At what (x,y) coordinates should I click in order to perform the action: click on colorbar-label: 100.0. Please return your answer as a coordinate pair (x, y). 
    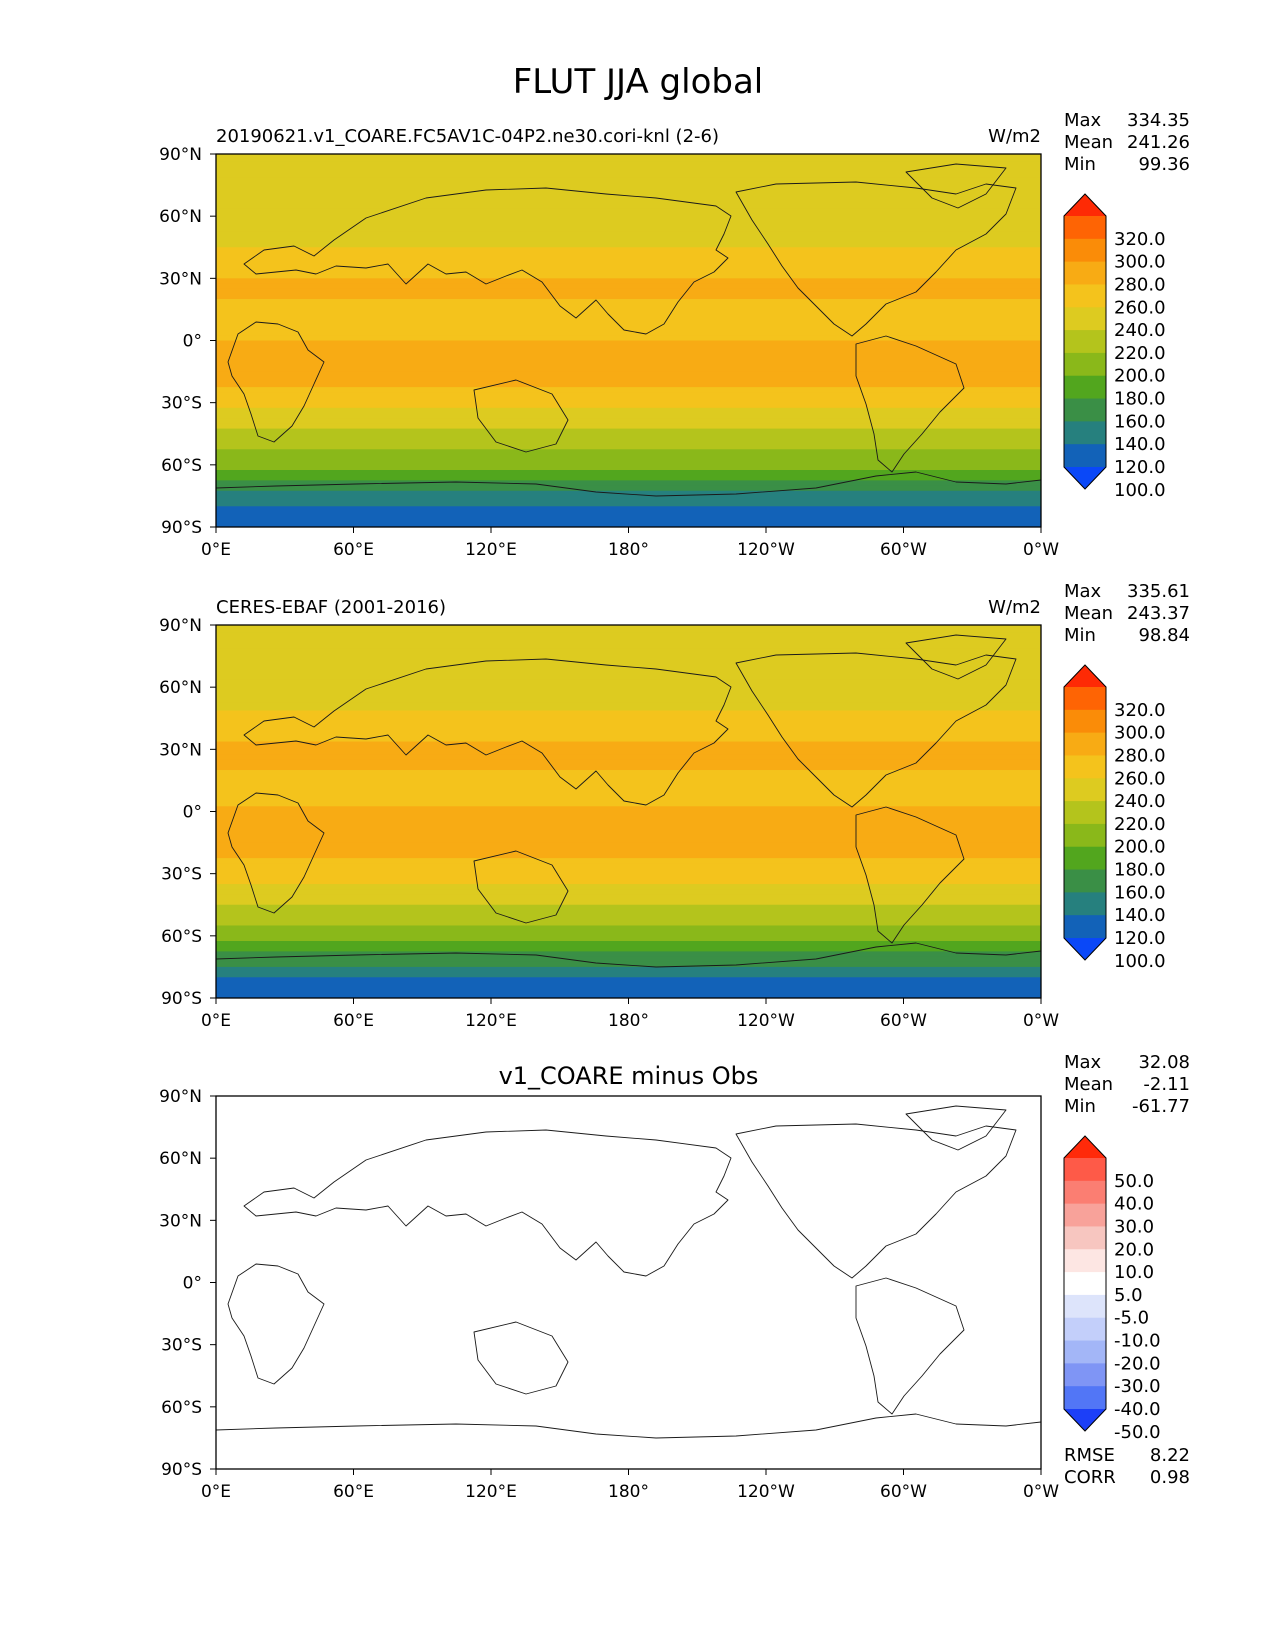
    Looking at the image, I should click on (1140, 490).